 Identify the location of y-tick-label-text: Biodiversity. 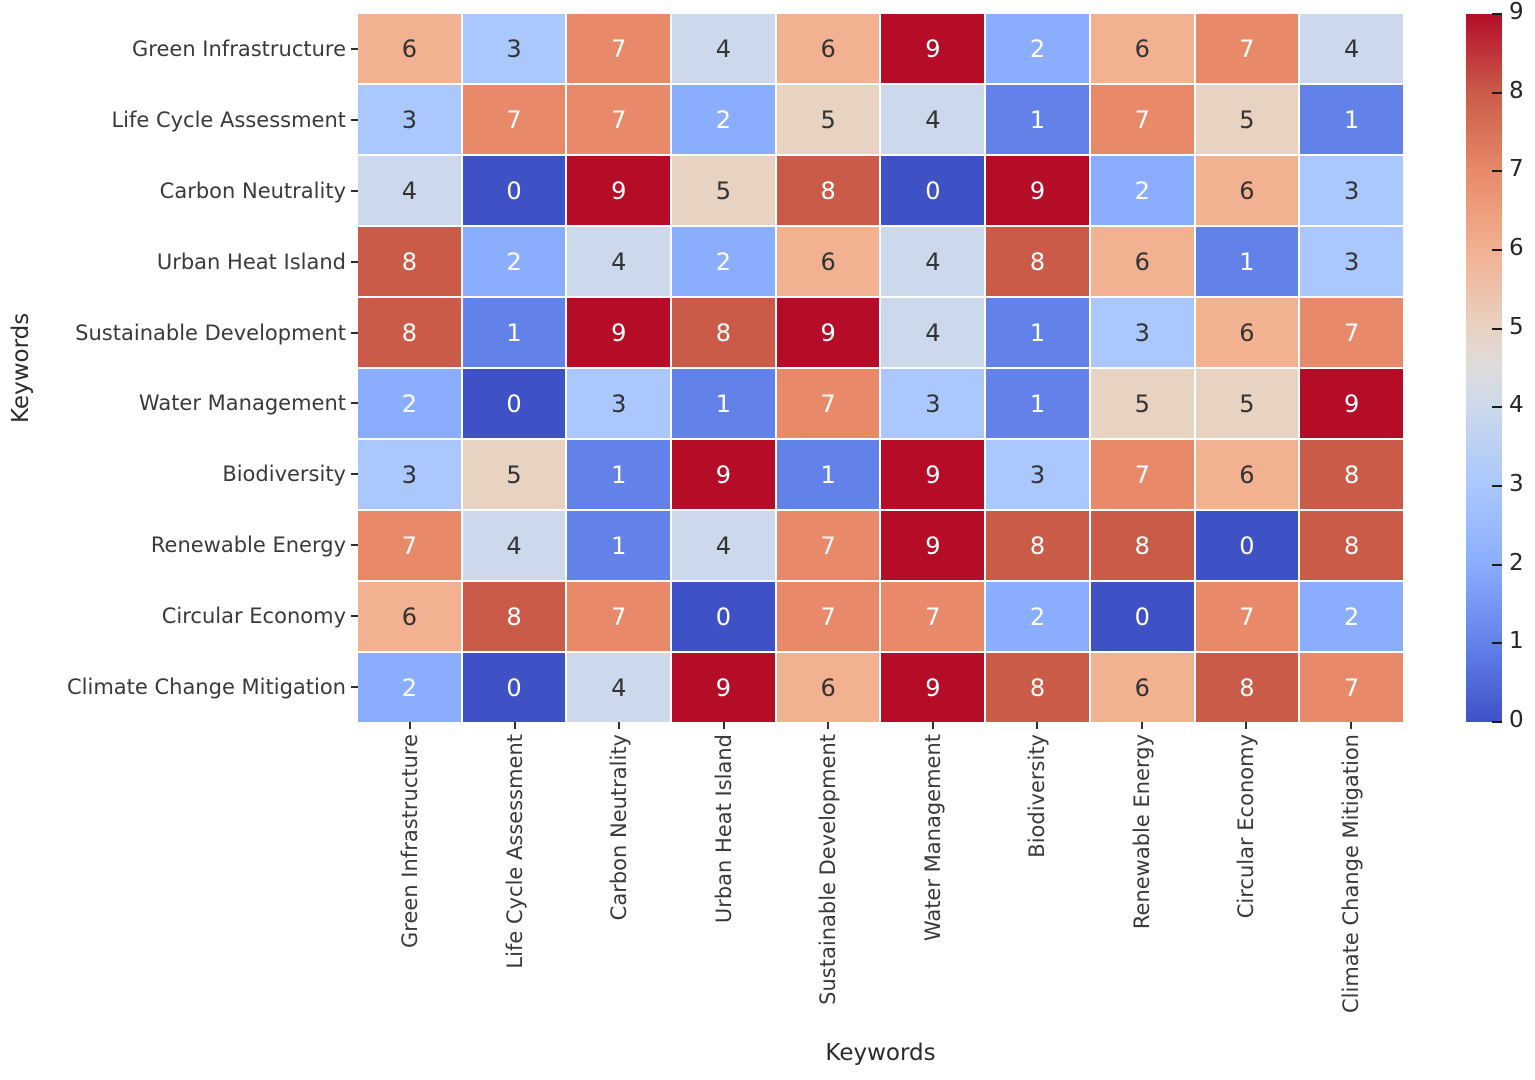
(284, 474).